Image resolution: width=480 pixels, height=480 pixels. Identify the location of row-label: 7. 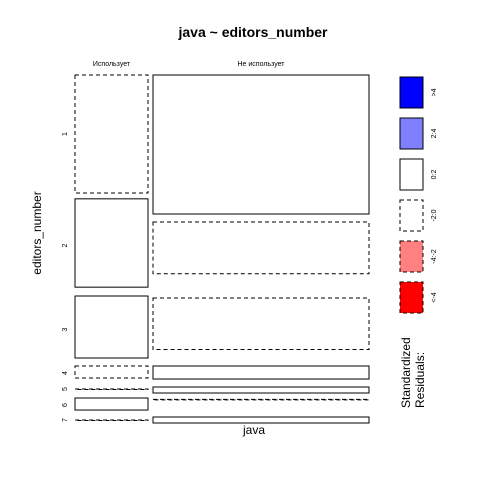
(65, 420).